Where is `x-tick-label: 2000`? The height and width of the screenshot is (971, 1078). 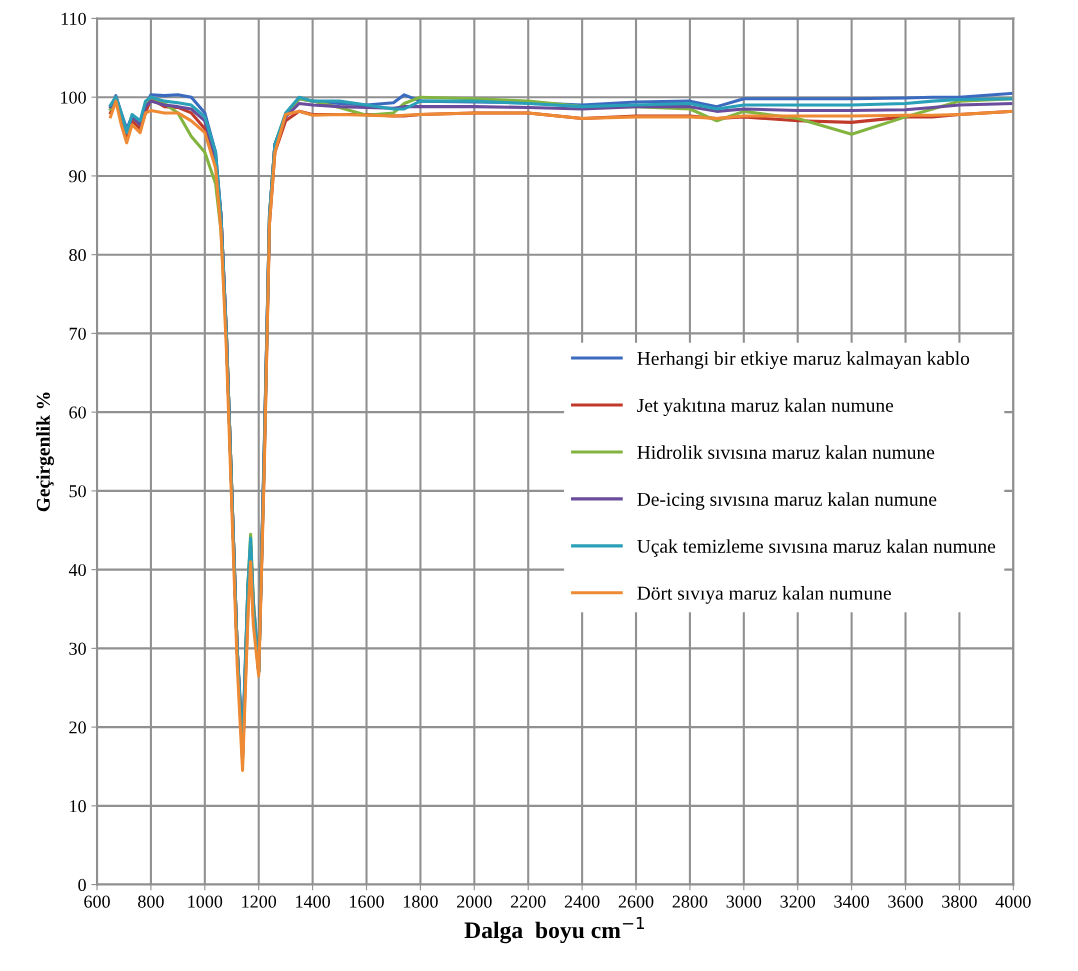
x-tick-label: 2000 is located at coordinates (474, 901).